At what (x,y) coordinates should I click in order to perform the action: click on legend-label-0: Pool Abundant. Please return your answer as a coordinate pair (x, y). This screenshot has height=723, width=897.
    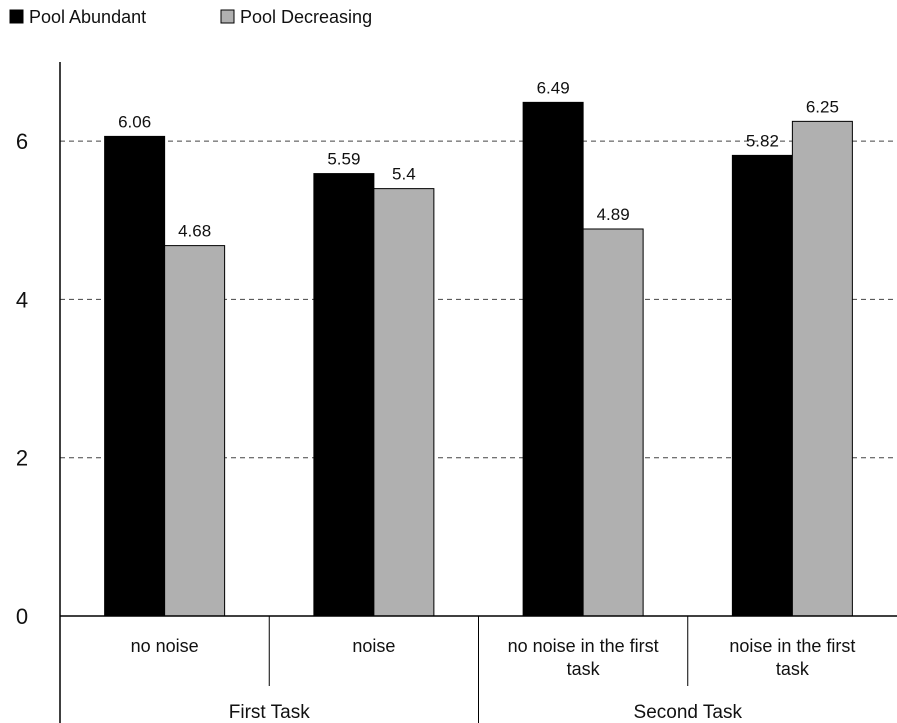
    Looking at the image, I should click on (87, 17).